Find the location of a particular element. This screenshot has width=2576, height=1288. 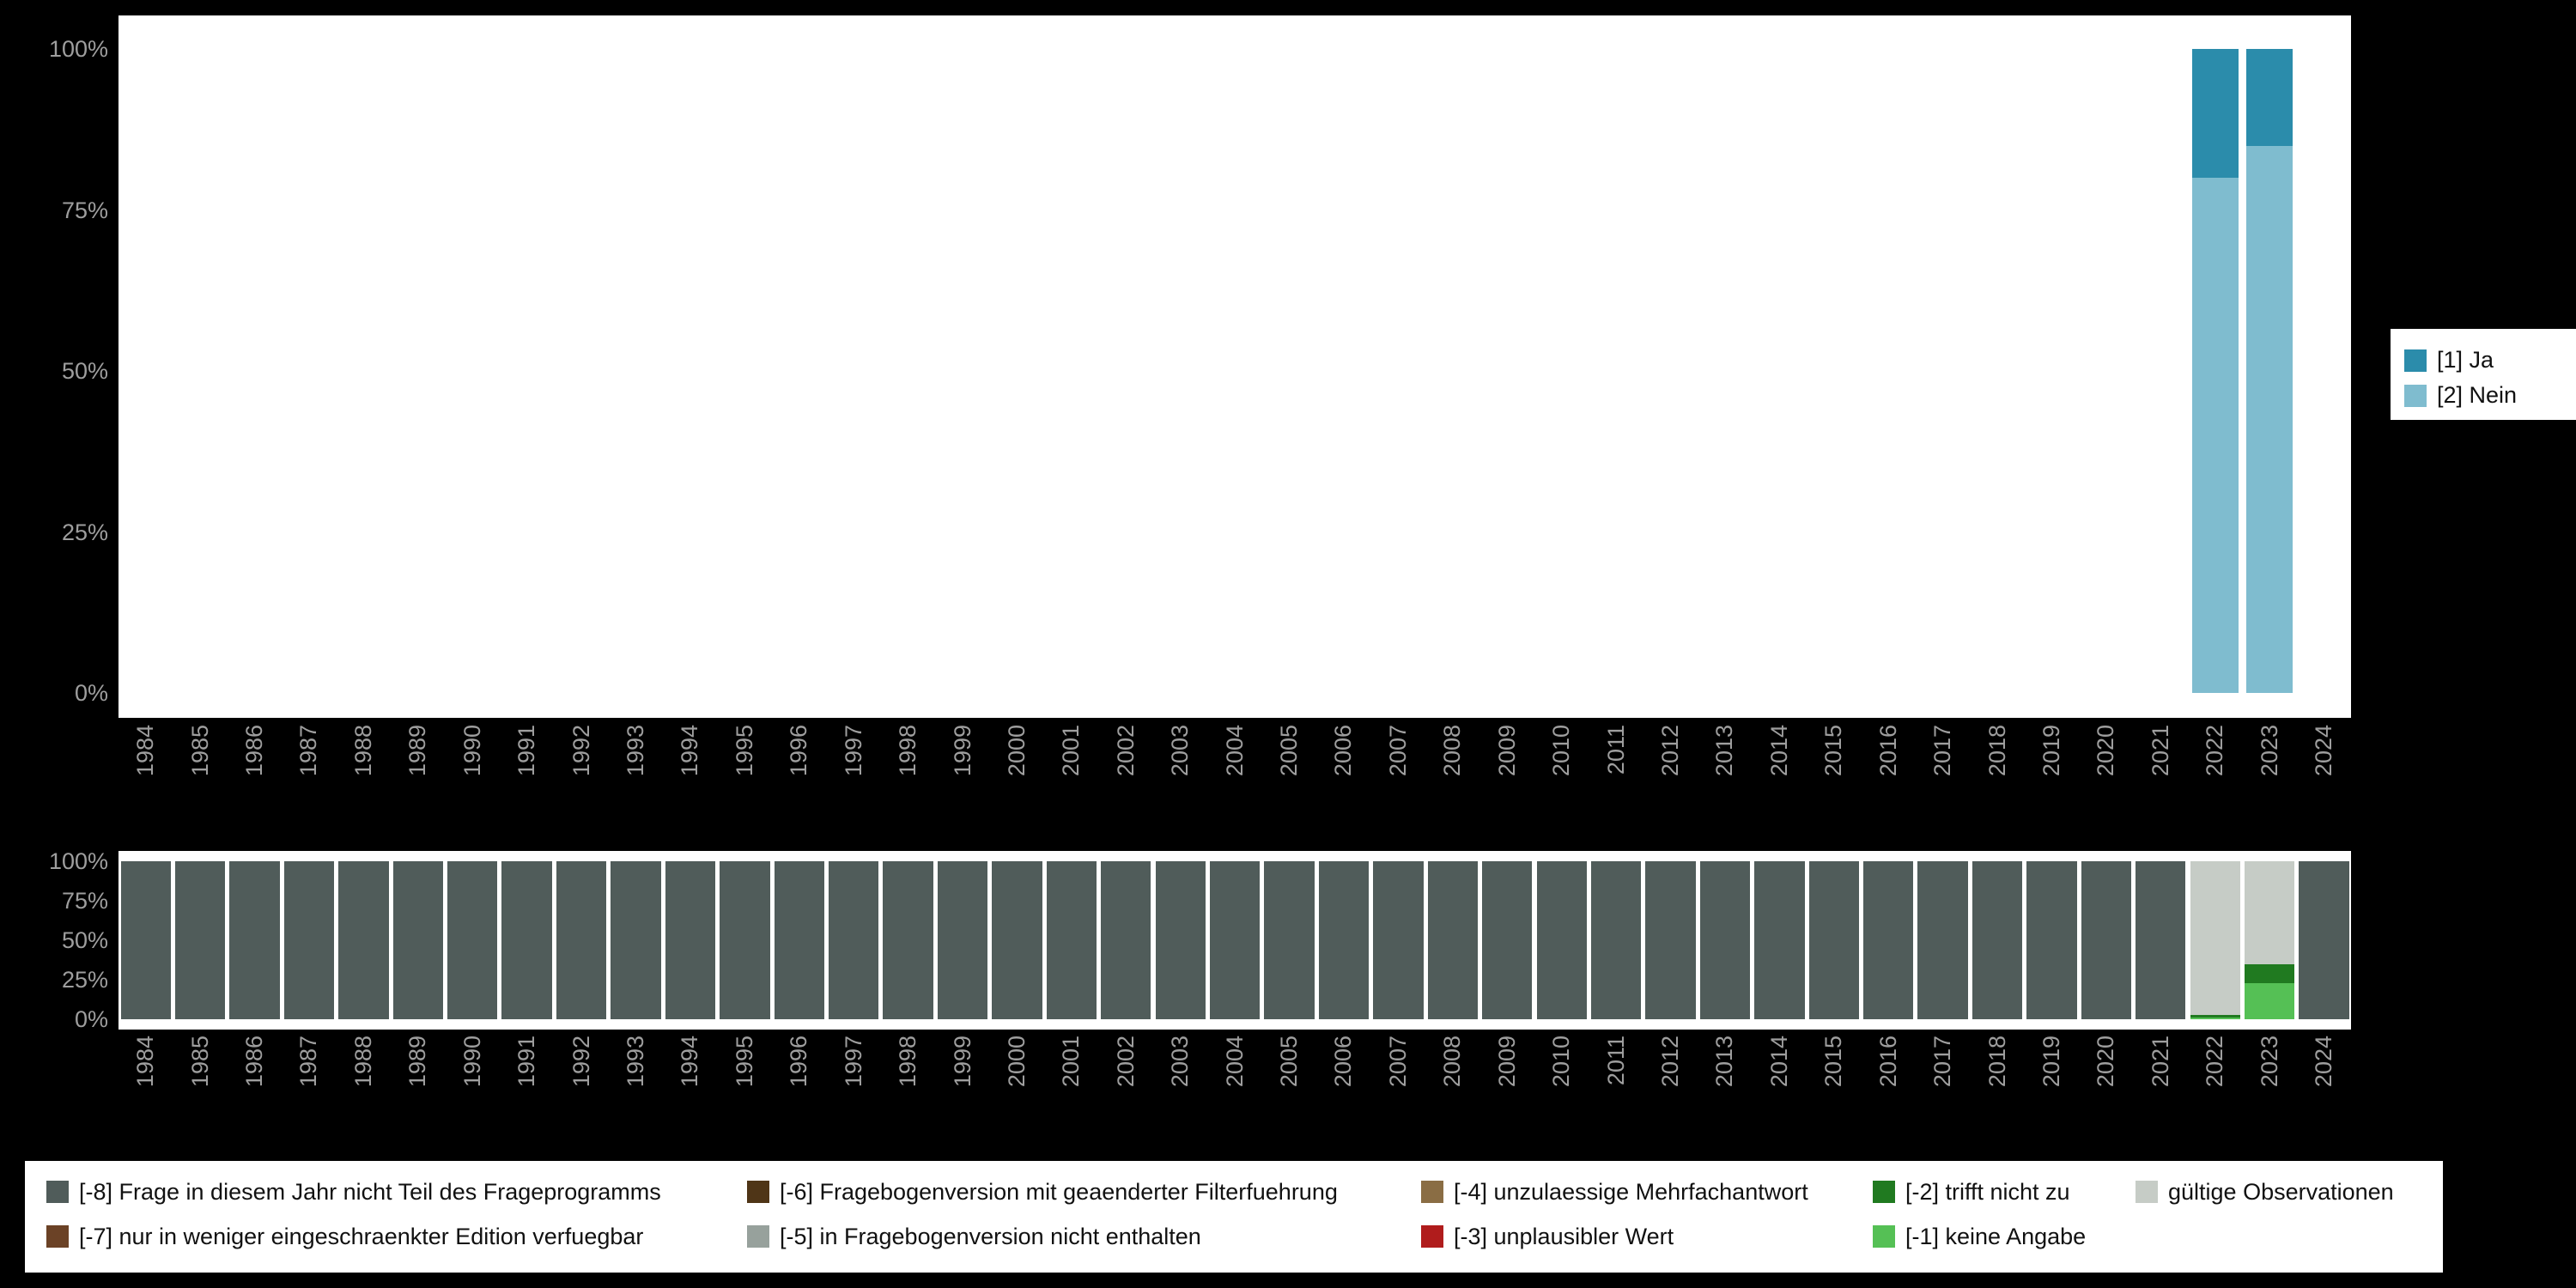

x-tick-cell: 2002 is located at coordinates (1126, 1092).